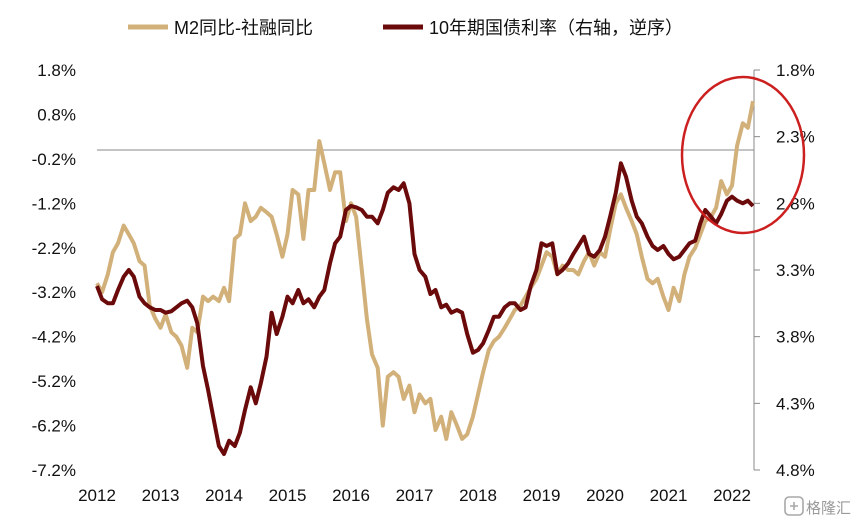  I want to click on legend-label-m2: M2同比-社融同比, so click(243, 28).